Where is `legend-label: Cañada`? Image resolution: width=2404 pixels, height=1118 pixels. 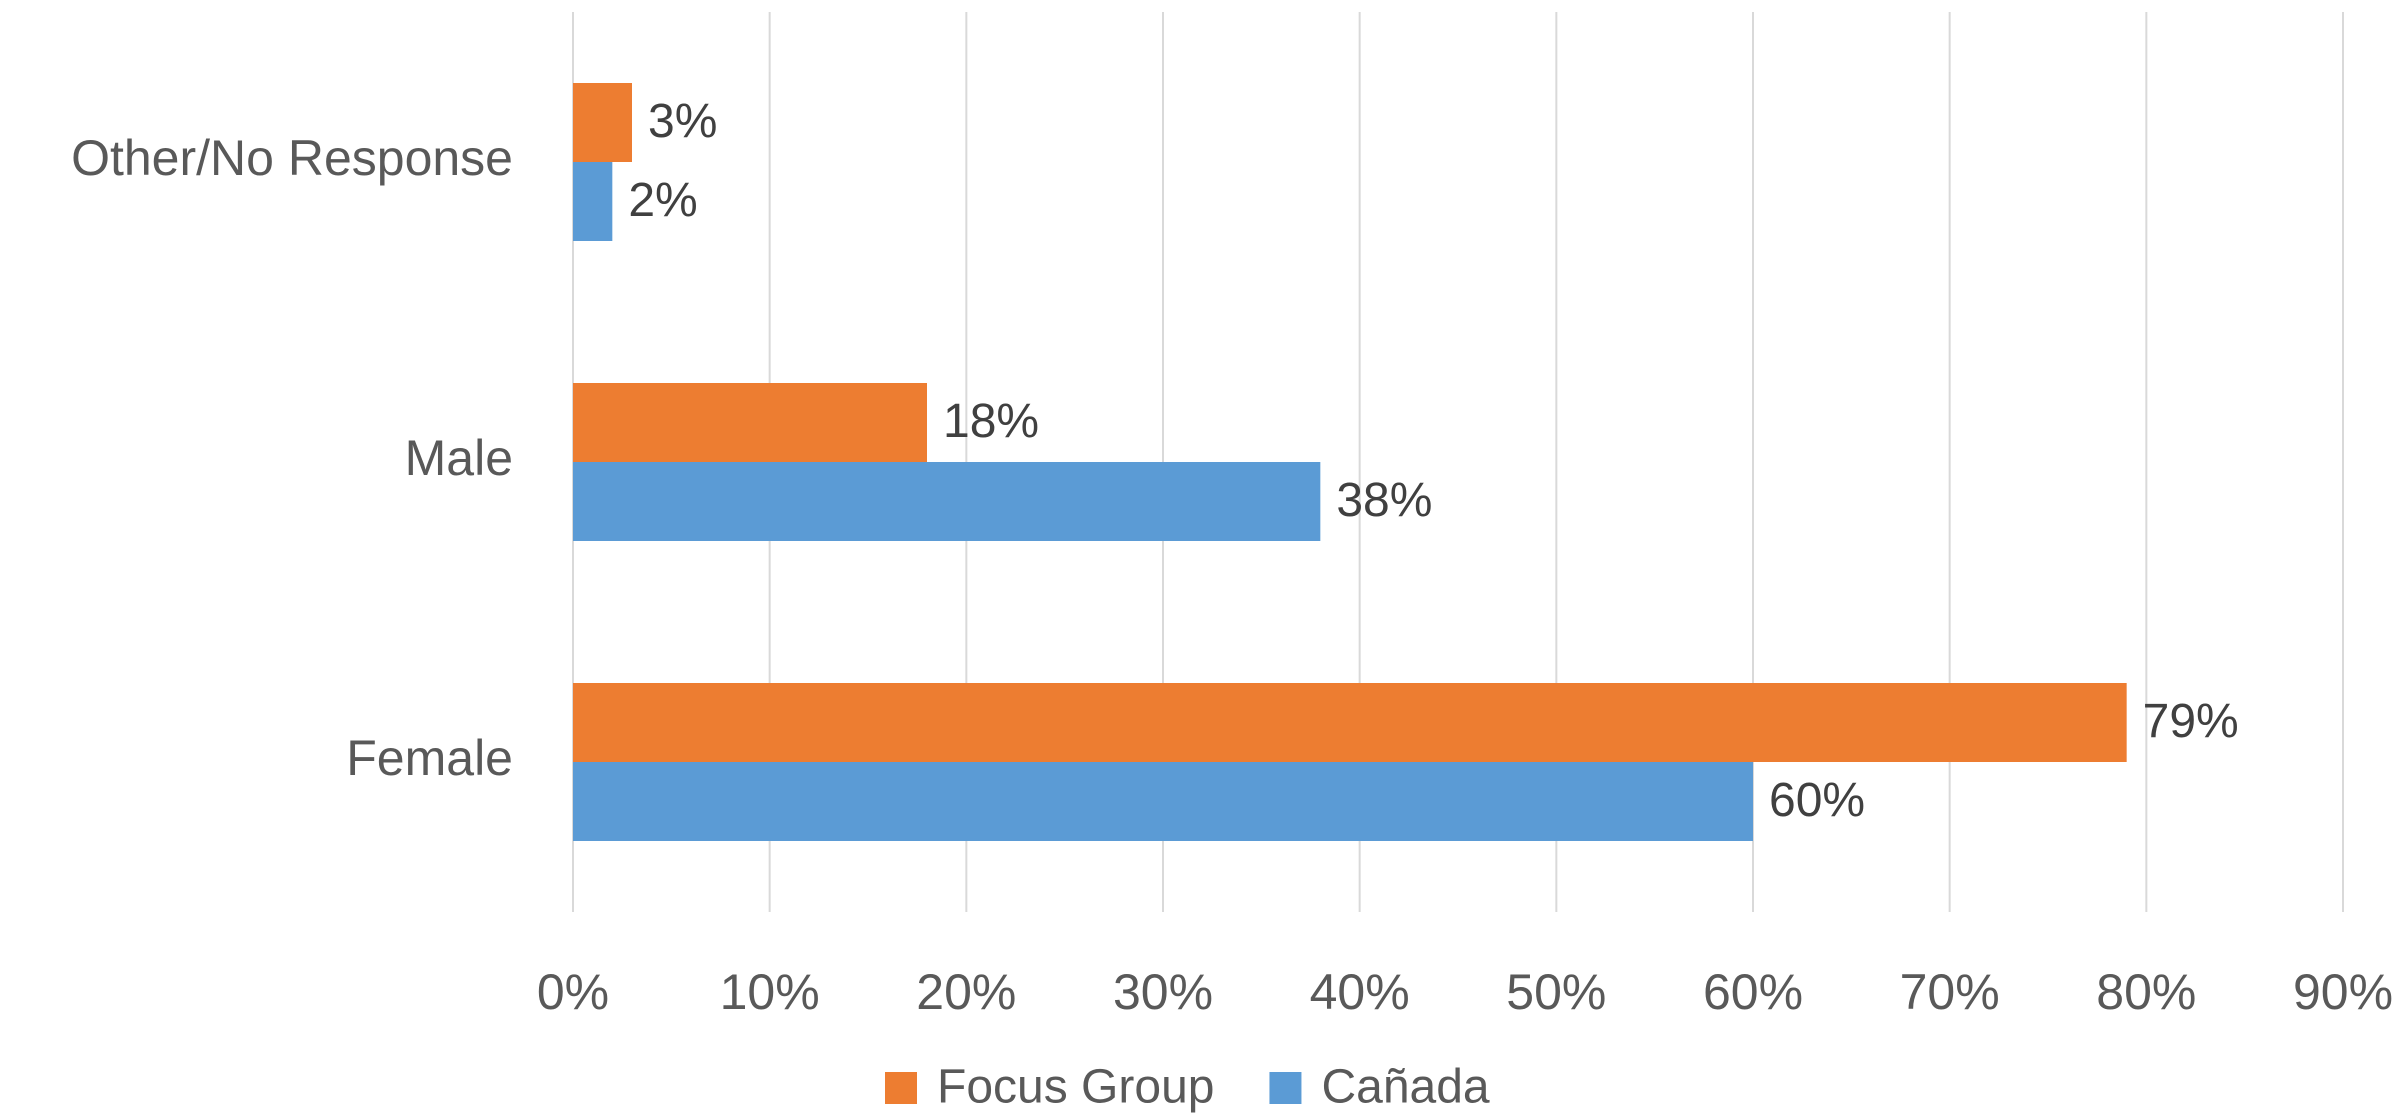 legend-label: Cañada is located at coordinates (1405, 1087).